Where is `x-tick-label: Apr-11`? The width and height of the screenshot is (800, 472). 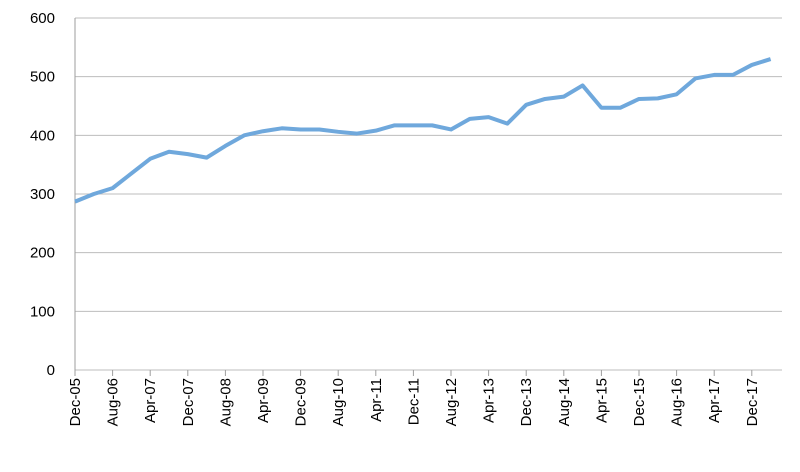
x-tick-label: Apr-11 is located at coordinates (376, 400).